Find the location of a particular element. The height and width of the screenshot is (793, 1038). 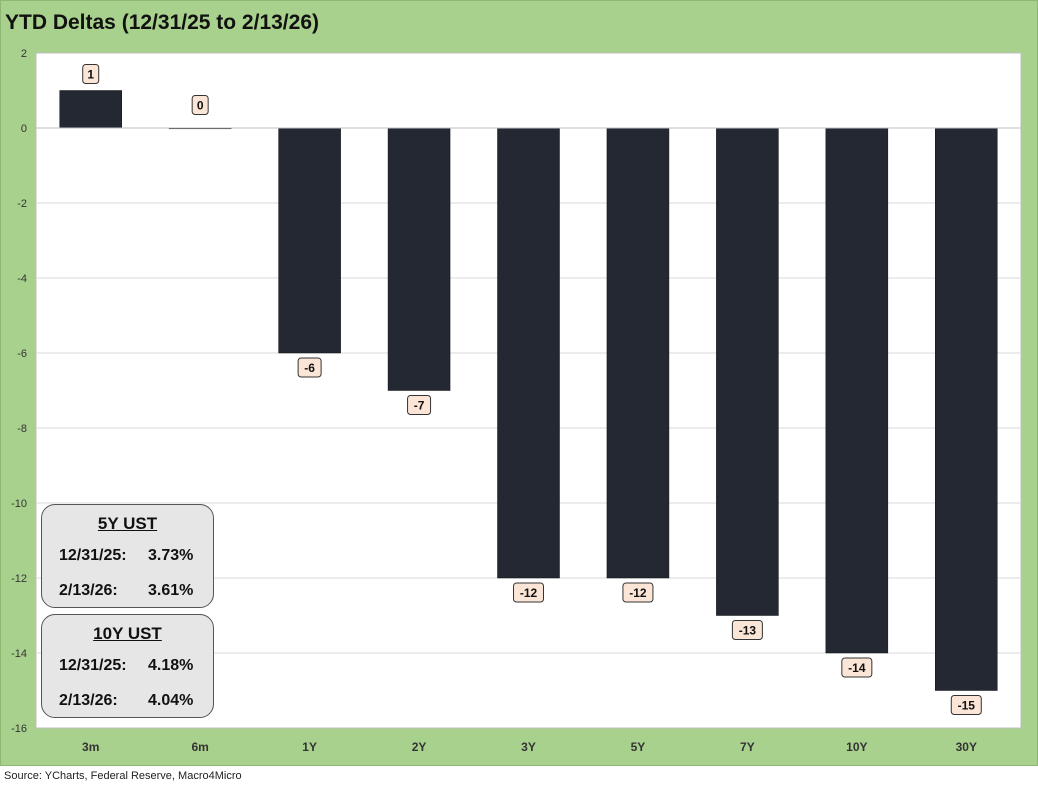

data-label-text: -6 is located at coordinates (309, 368).